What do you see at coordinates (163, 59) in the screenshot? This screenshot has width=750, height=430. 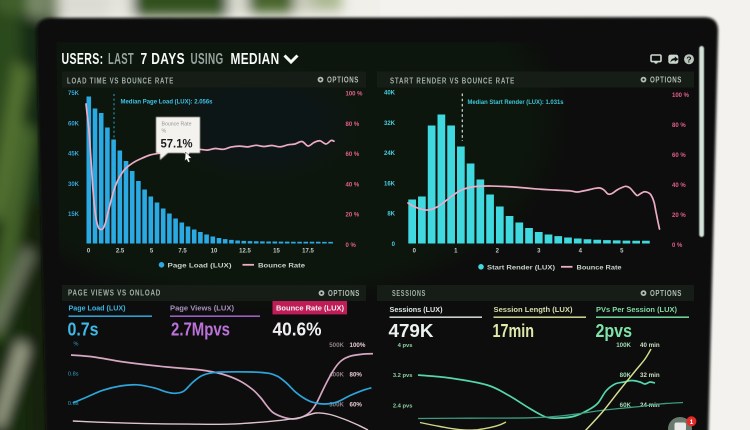 I see `svg-text: 7 DAYS` at bounding box center [163, 59].